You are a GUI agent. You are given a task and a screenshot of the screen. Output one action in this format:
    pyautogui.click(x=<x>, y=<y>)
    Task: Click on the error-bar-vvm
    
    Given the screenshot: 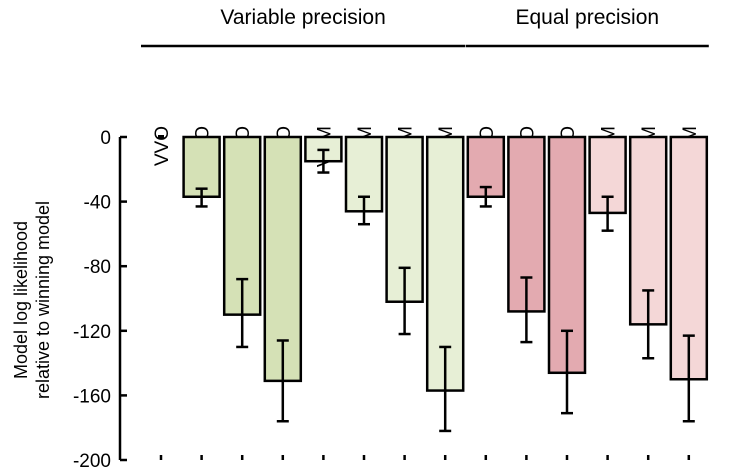 What is the action you would take?
    pyautogui.click(x=323, y=161)
    